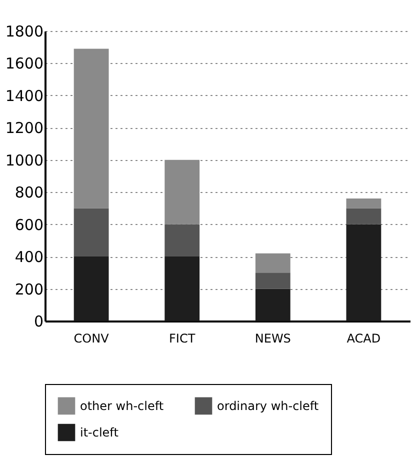 The image size is (412, 459). I want to click on y-tick-label: 1000, so click(24, 160).